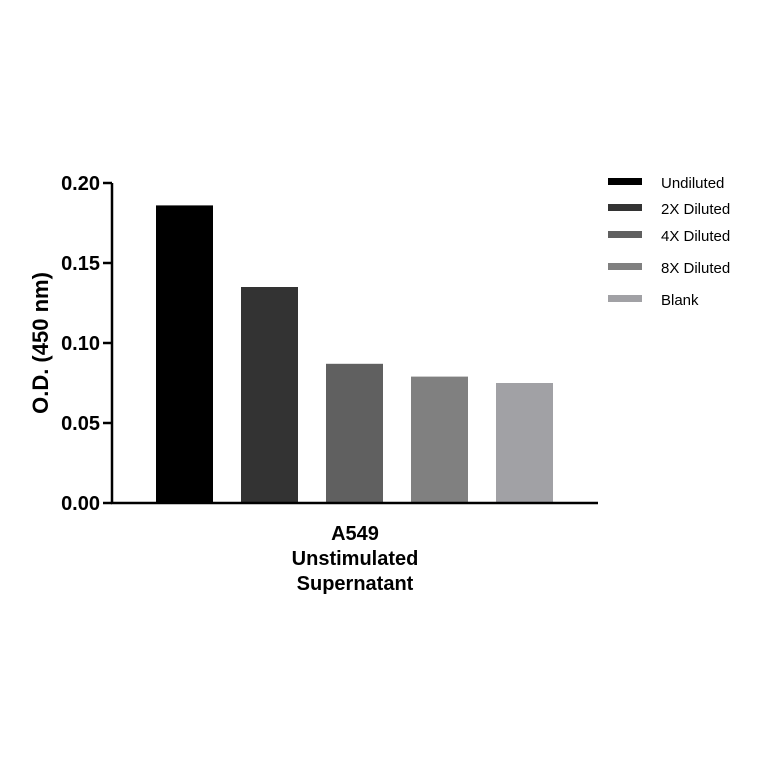 The height and width of the screenshot is (764, 764). What do you see at coordinates (680, 300) in the screenshot?
I see `legend-label: Blank` at bounding box center [680, 300].